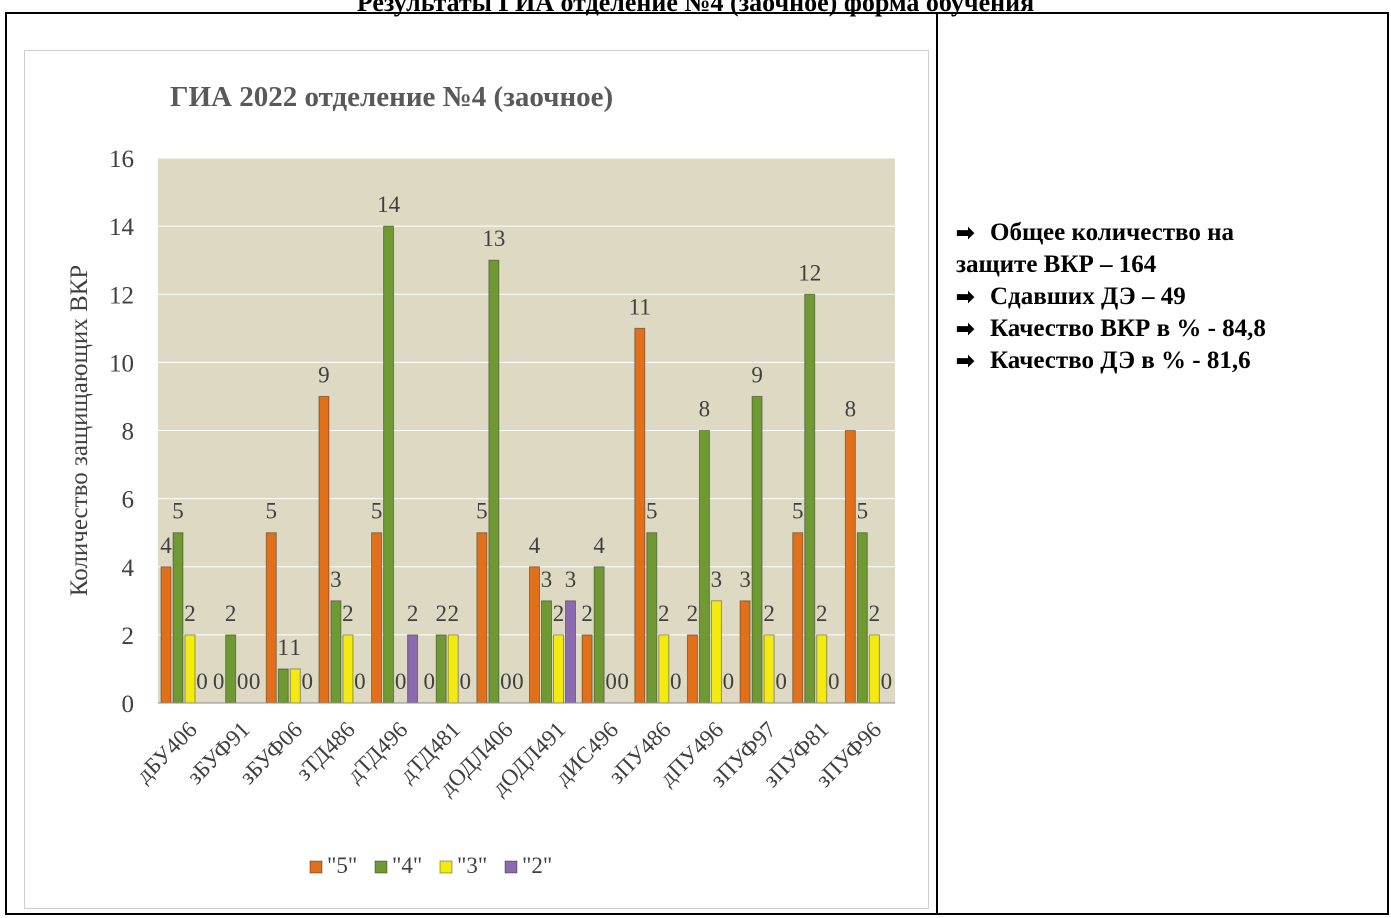 The width and height of the screenshot is (1391, 918). What do you see at coordinates (324, 374) in the screenshot?
I see `data-label: 9` at bounding box center [324, 374].